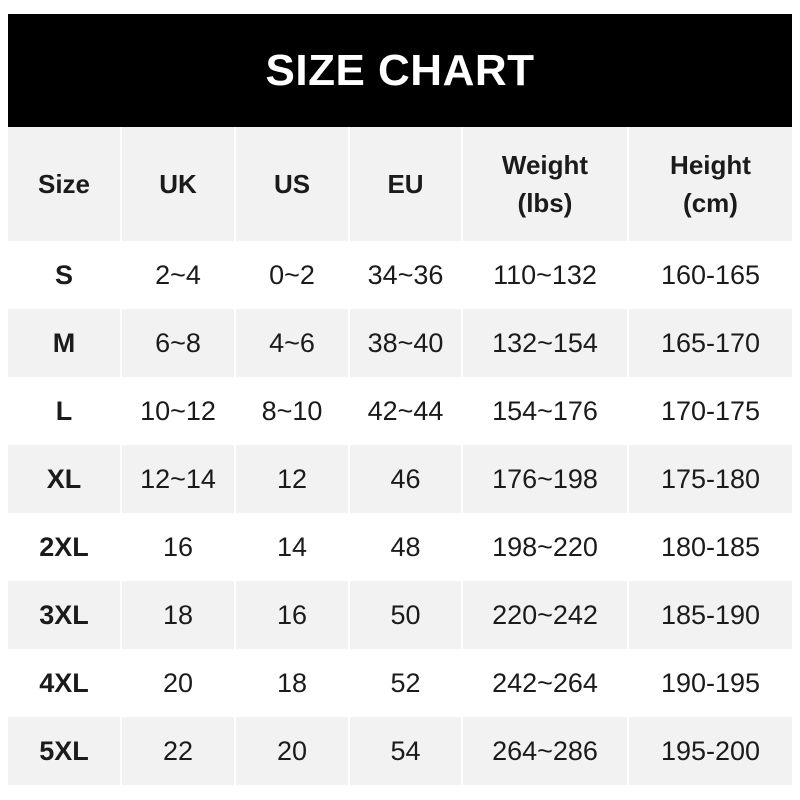 The width and height of the screenshot is (800, 800). What do you see at coordinates (63, 274) in the screenshot?
I see `size-cell: S` at bounding box center [63, 274].